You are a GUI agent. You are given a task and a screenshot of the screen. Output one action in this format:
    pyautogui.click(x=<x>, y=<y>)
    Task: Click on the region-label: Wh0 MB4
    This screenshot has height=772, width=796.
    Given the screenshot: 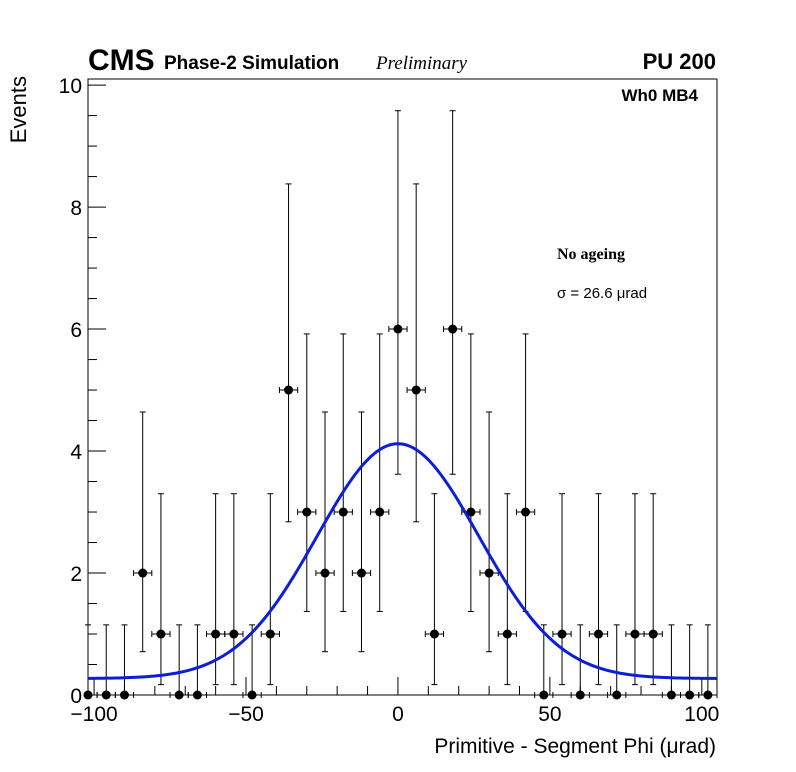 What is the action you would take?
    pyautogui.click(x=660, y=95)
    